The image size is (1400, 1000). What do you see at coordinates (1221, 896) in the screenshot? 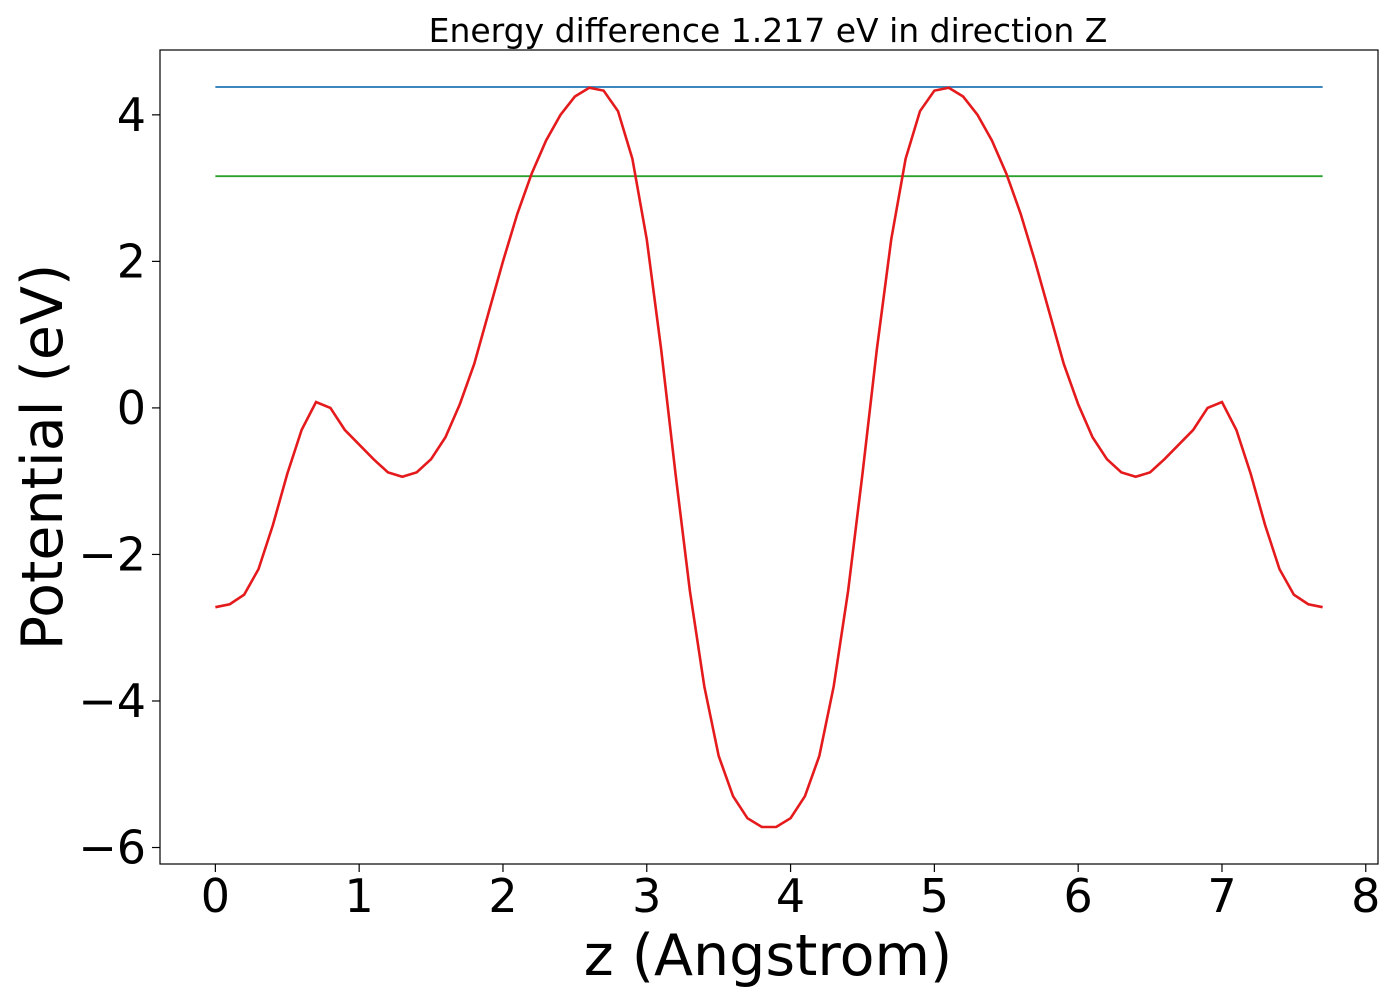
I see `x-tick-label: 7` at bounding box center [1221, 896].